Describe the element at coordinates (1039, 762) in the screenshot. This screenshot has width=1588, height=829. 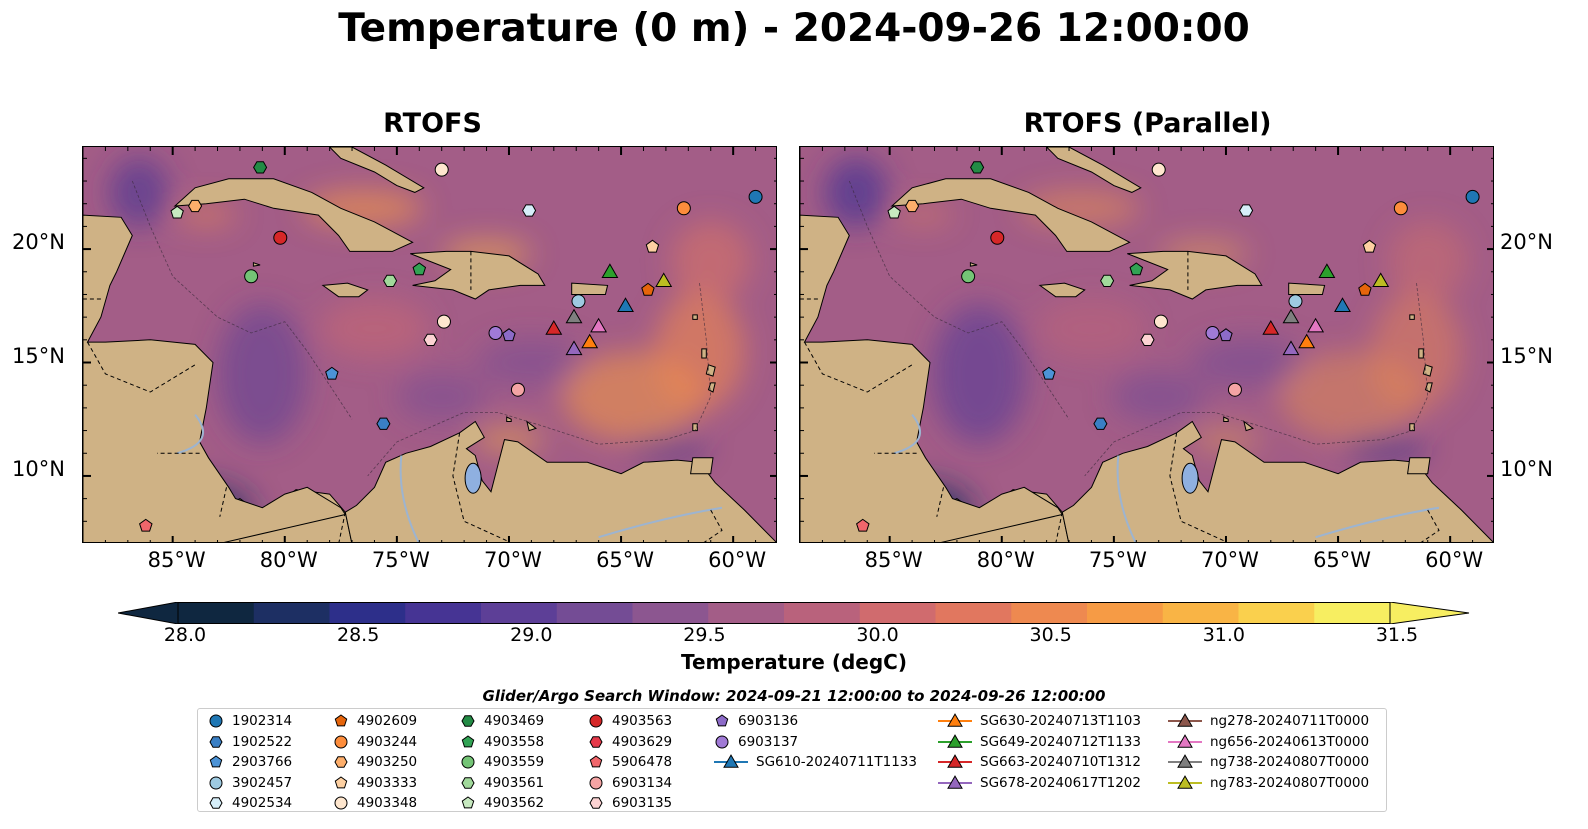
I see `legend-item: SG663-20240710T1312` at that location.